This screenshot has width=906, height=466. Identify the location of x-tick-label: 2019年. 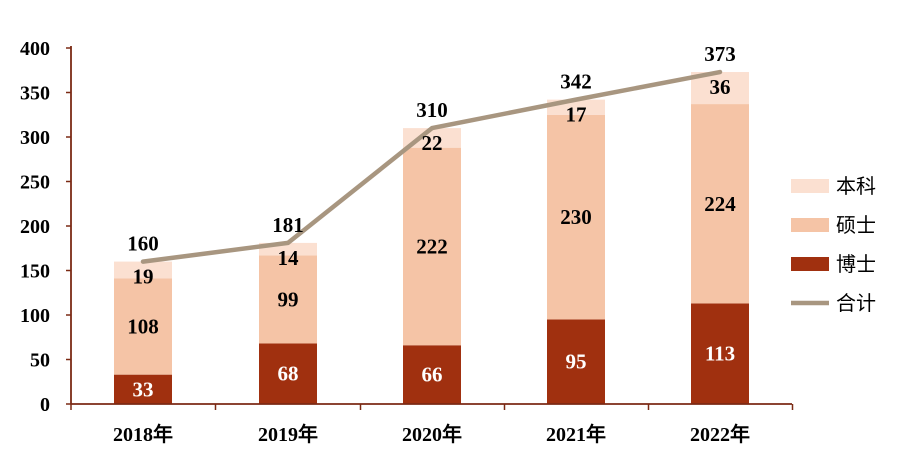
(288, 434).